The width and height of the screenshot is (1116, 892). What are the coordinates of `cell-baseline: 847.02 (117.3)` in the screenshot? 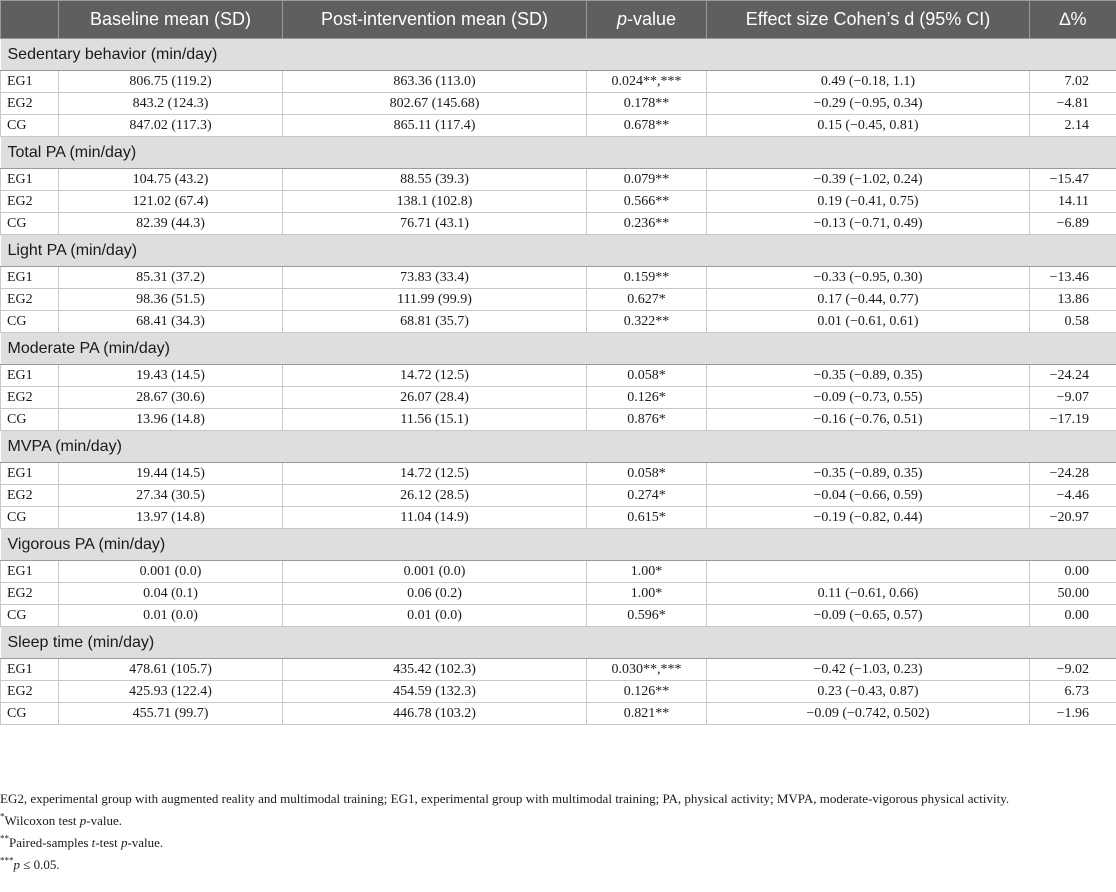 It's located at (170, 125).